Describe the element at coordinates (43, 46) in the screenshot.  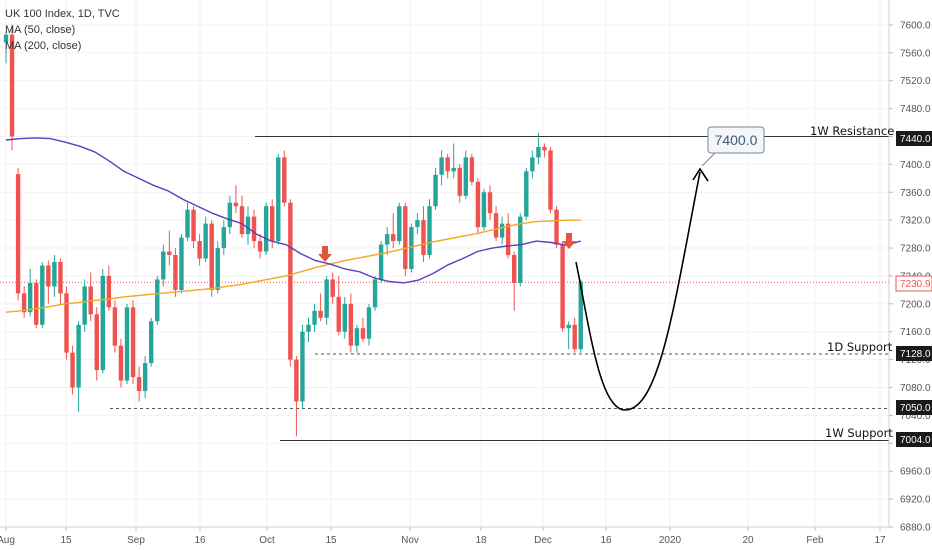
I see `legend-ma200: MA (200, close)` at that location.